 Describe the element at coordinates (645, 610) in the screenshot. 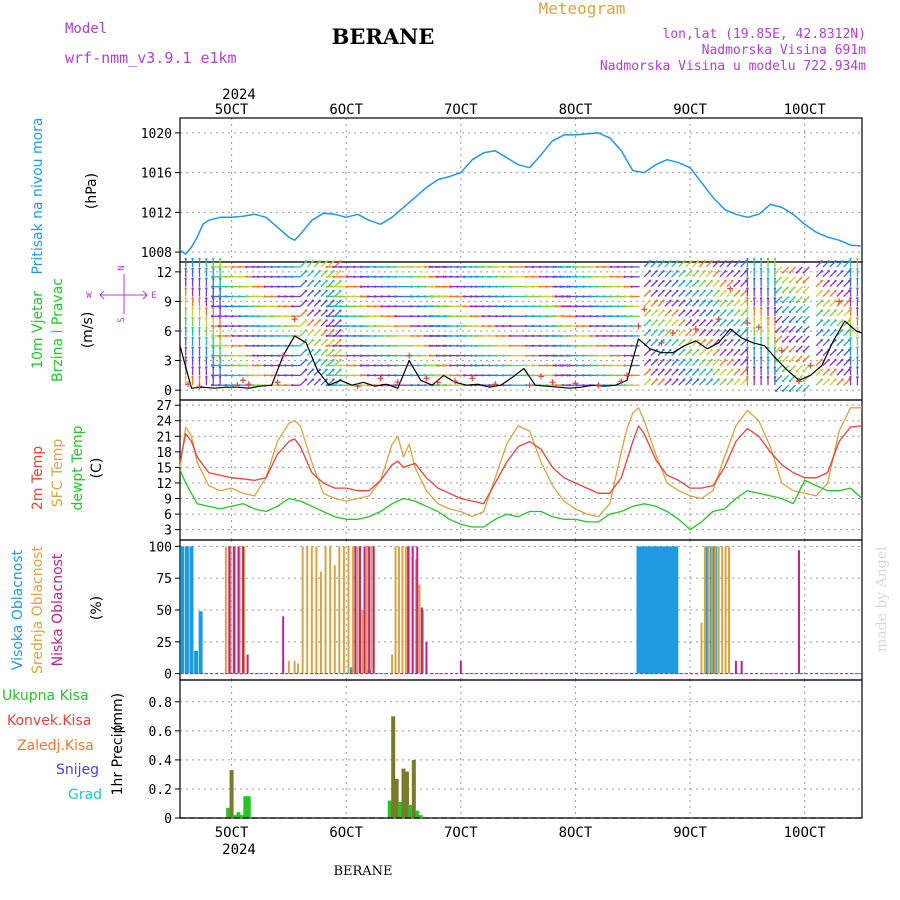

I see `high-cloud-bar` at that location.